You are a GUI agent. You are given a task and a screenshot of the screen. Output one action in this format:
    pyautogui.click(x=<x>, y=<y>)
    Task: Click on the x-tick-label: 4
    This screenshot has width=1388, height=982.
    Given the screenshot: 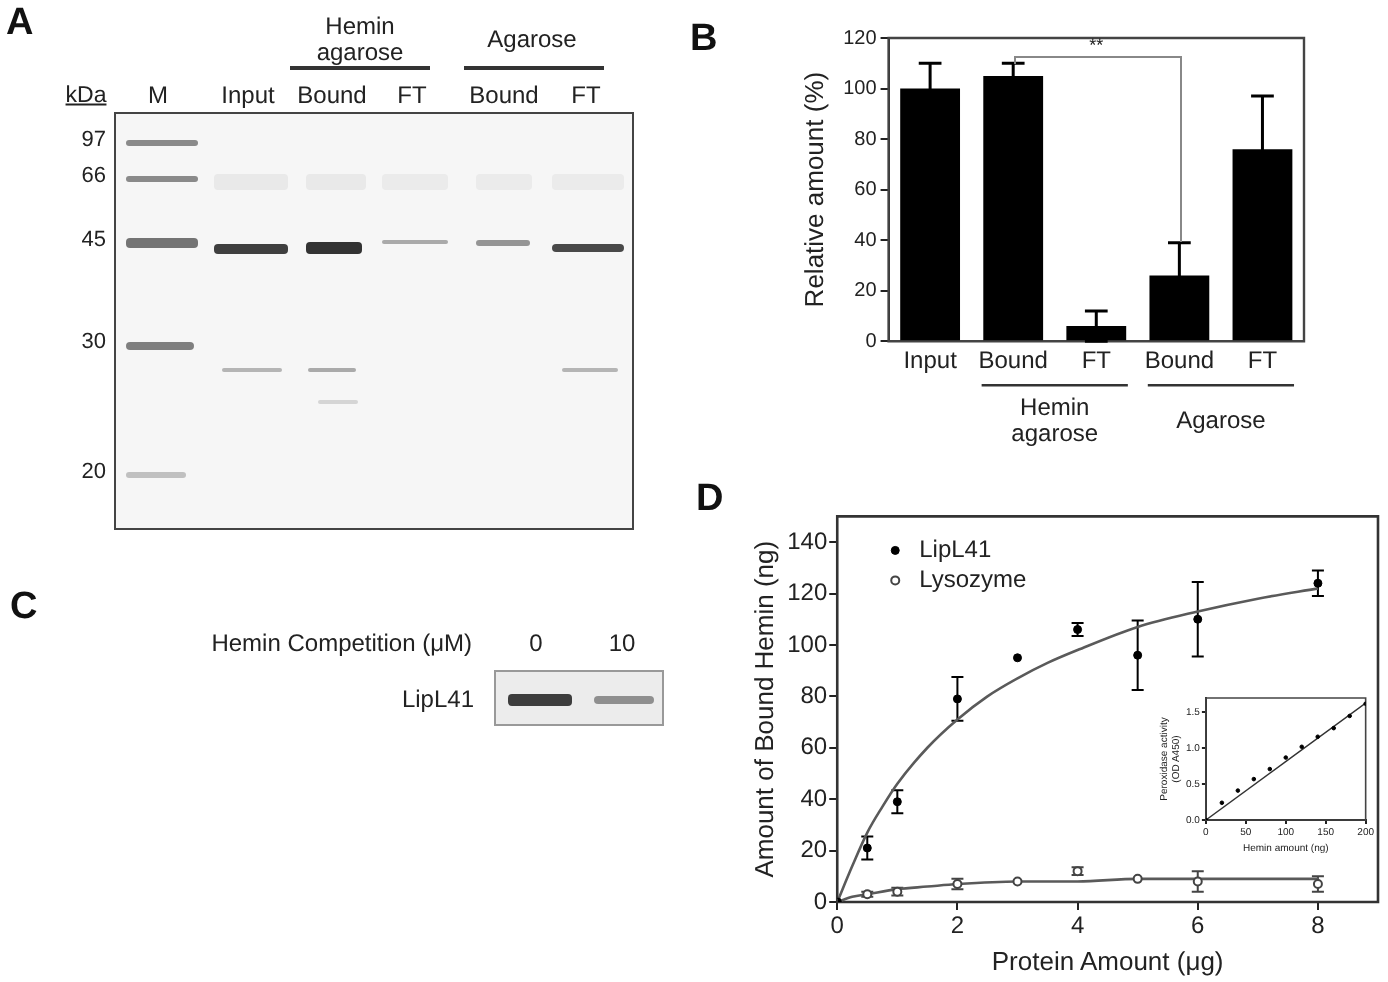 What is the action you would take?
    pyautogui.click(x=1077, y=925)
    